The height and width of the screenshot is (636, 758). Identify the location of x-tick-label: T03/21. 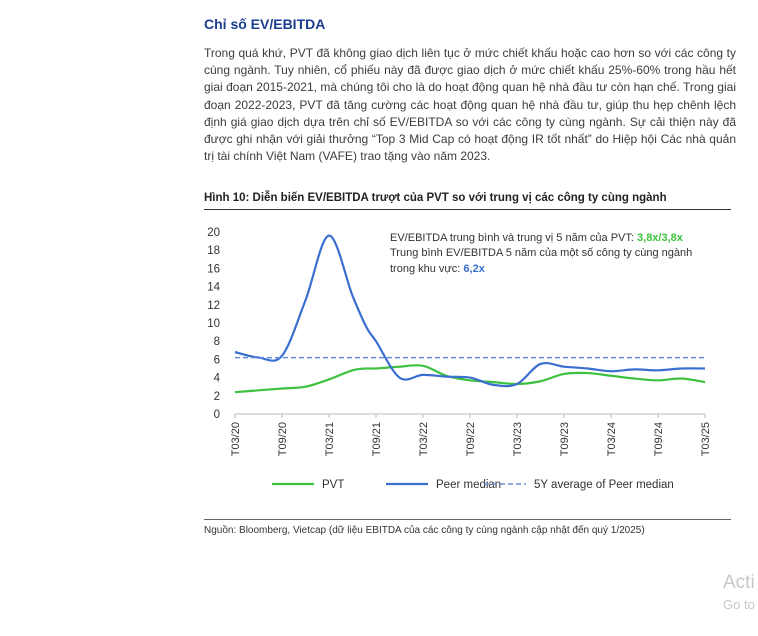
(330, 439).